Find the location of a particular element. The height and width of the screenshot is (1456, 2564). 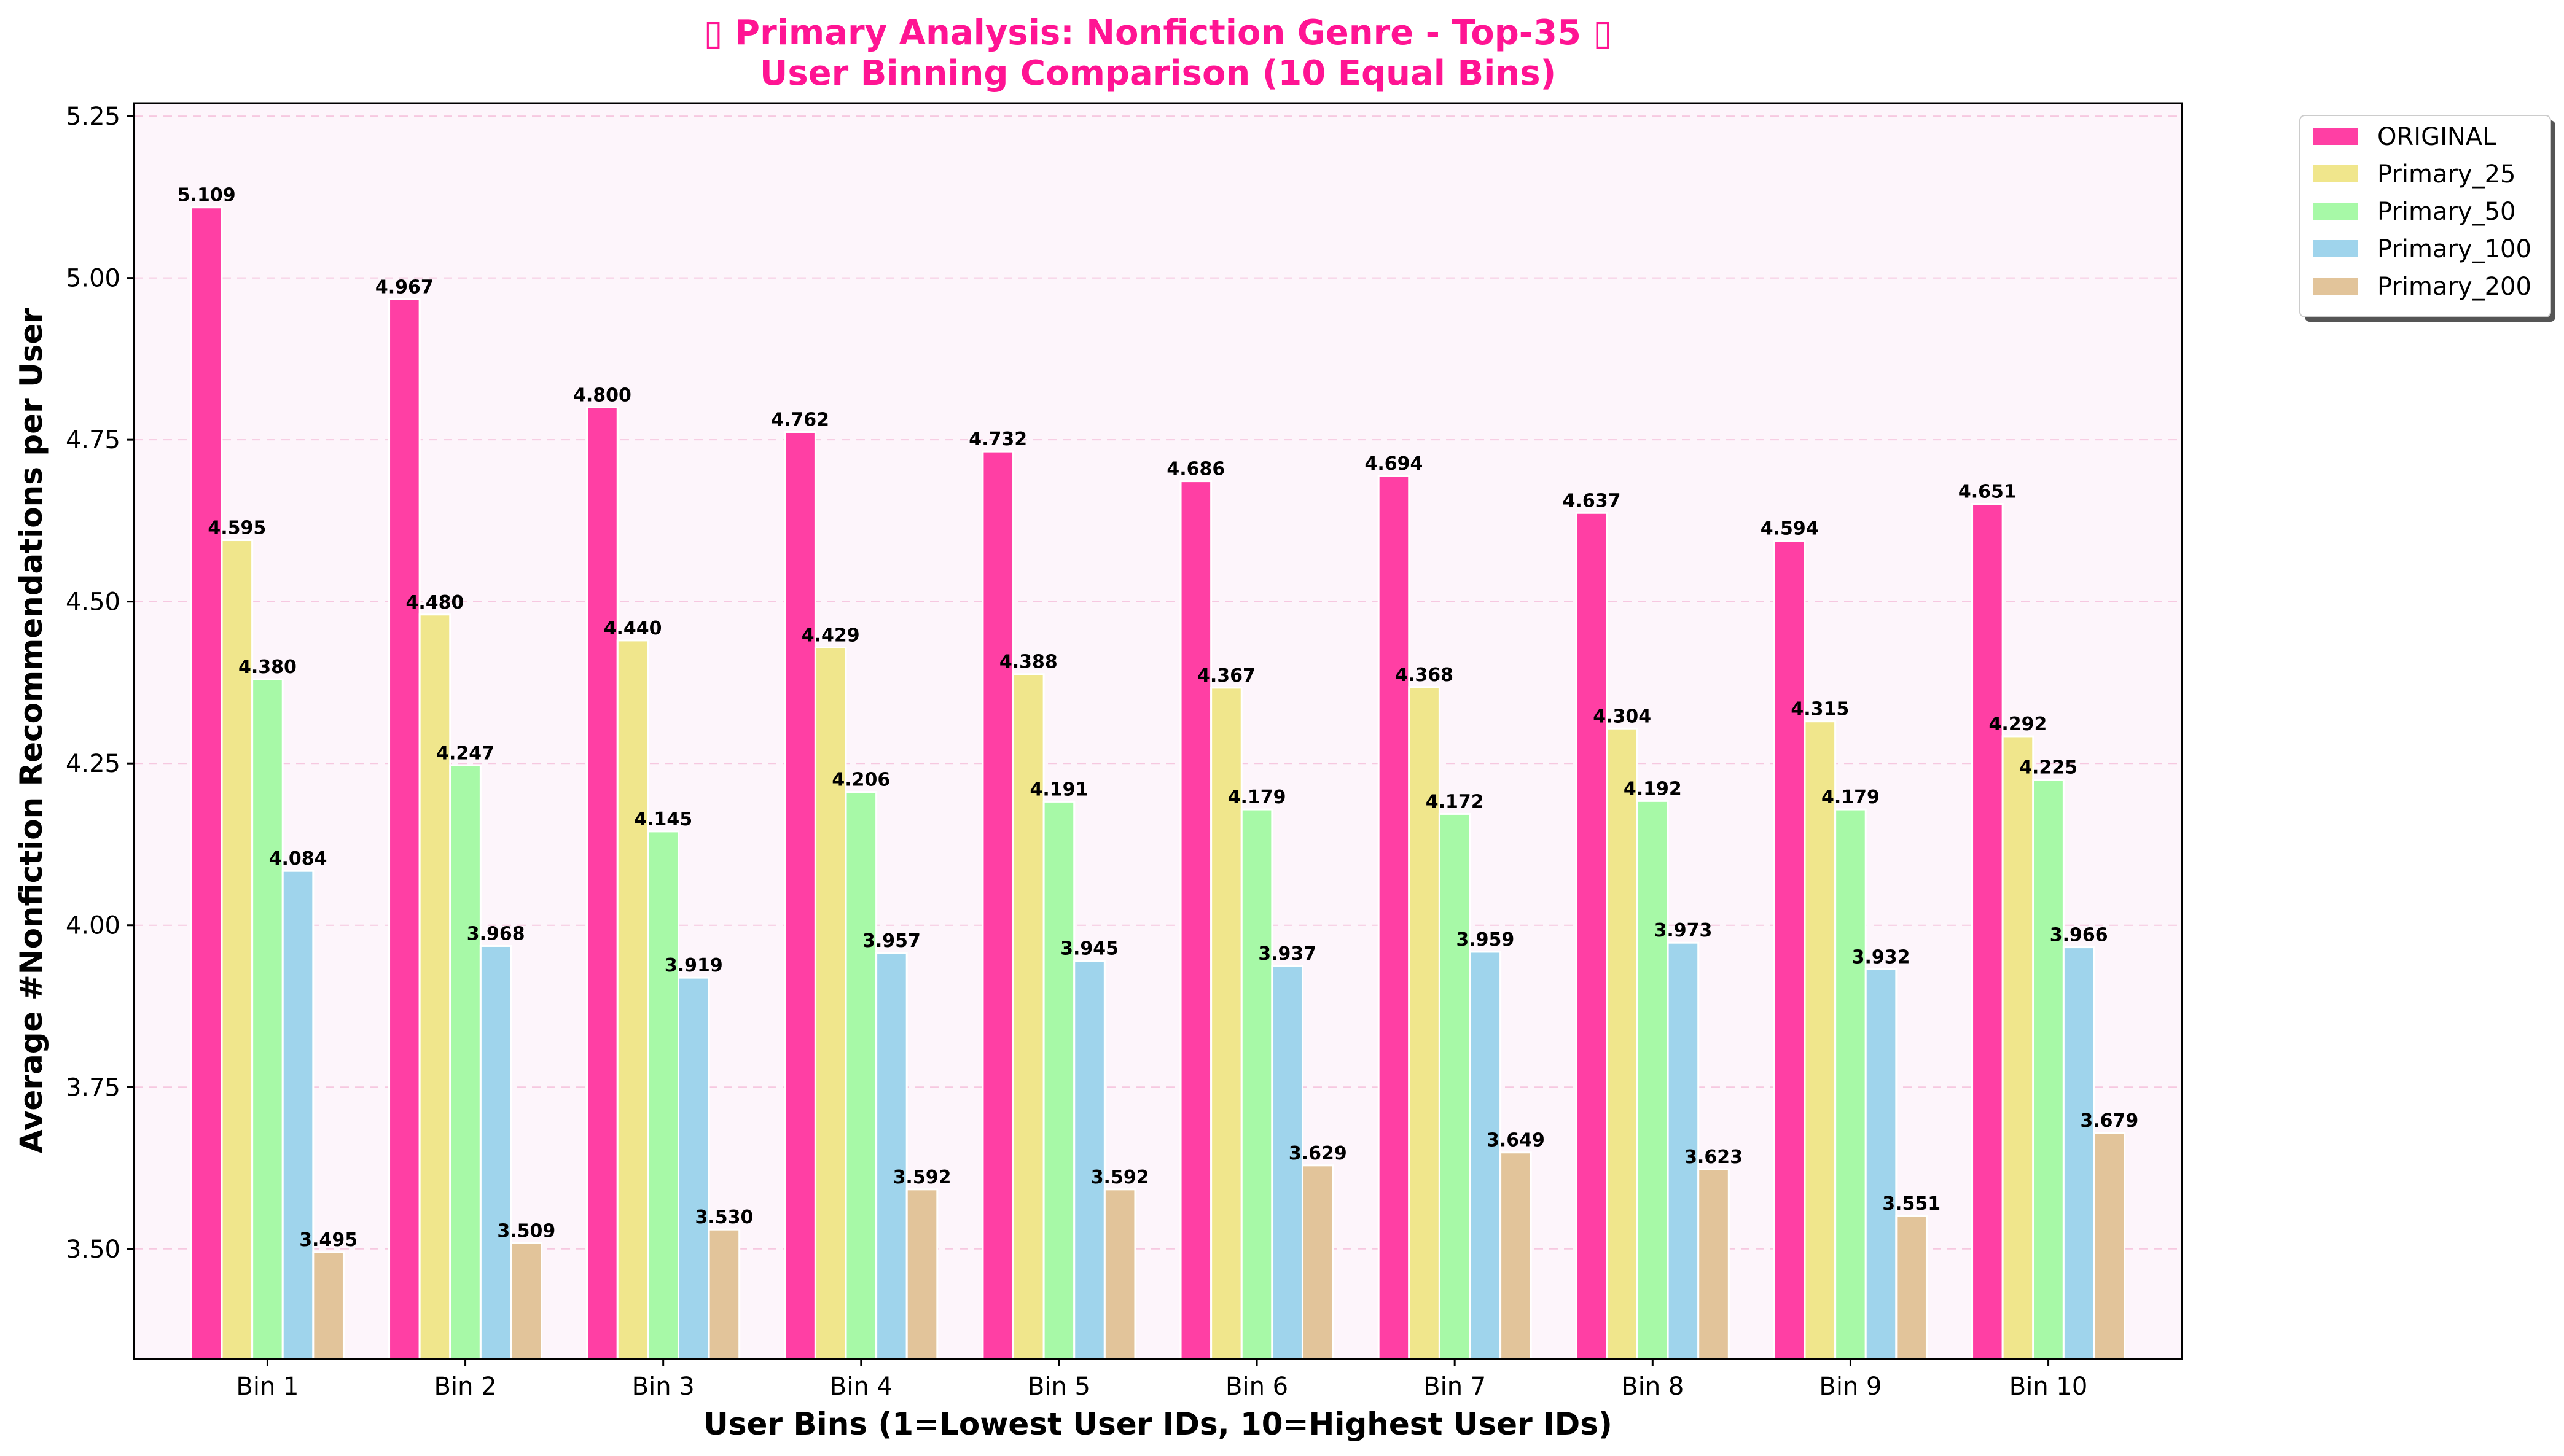

bar-value-label: 3.932 is located at coordinates (1881, 957).